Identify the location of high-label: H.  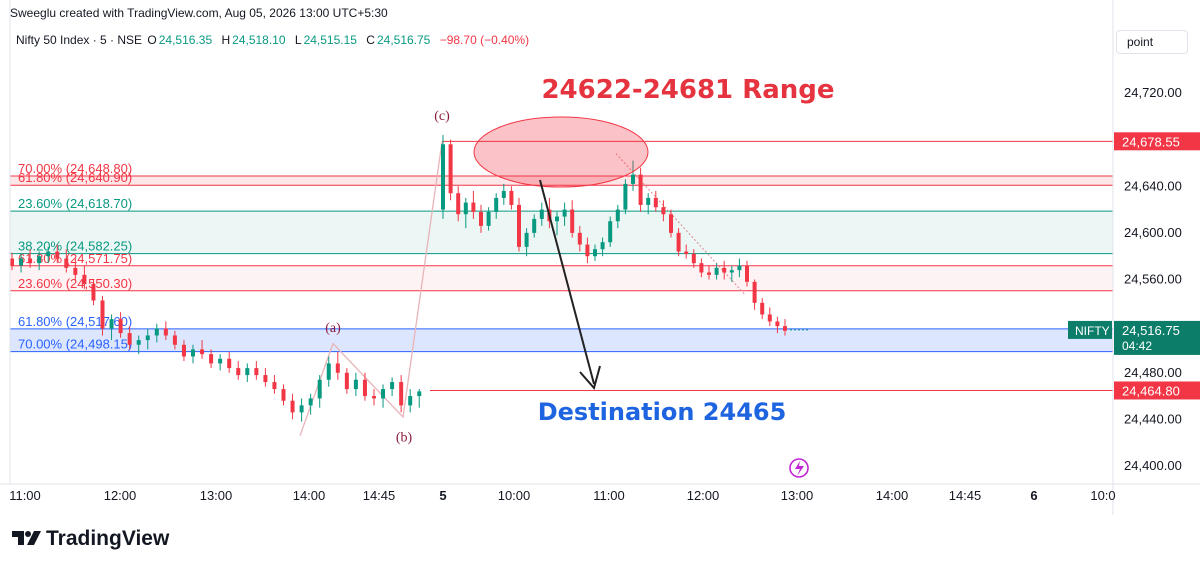
(226, 40).